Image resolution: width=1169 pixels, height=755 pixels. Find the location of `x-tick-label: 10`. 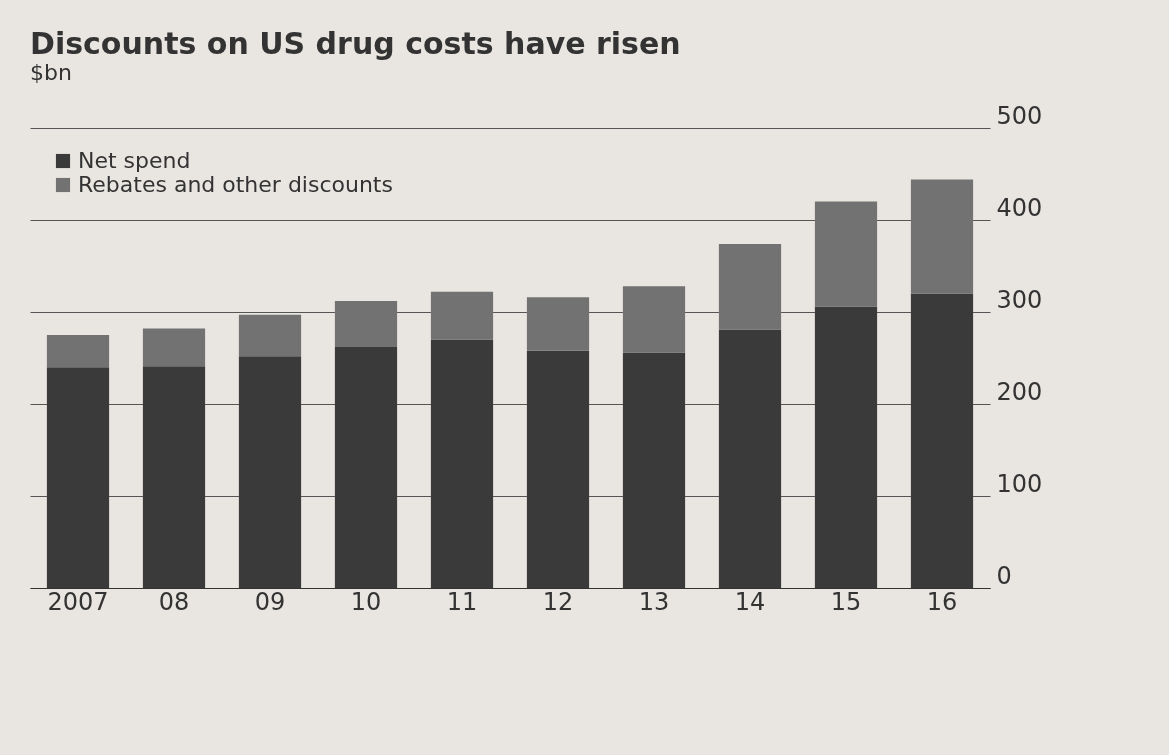

x-tick-label: 10 is located at coordinates (366, 601).